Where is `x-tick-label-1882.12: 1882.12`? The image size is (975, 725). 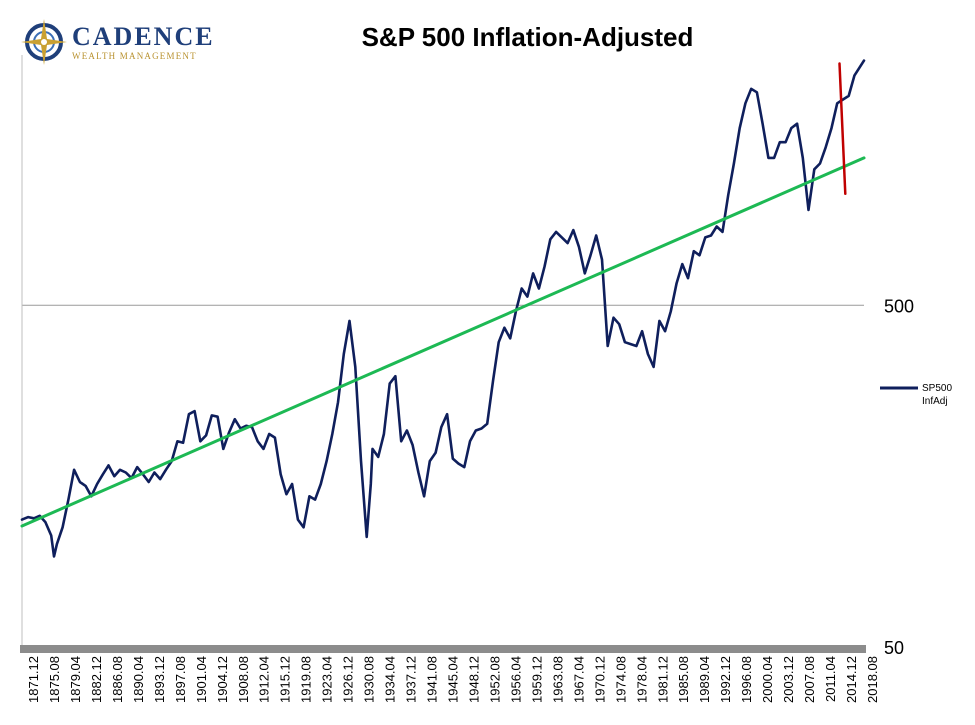
x-tick-label-1882.12: 1882.12 is located at coordinates (96, 679).